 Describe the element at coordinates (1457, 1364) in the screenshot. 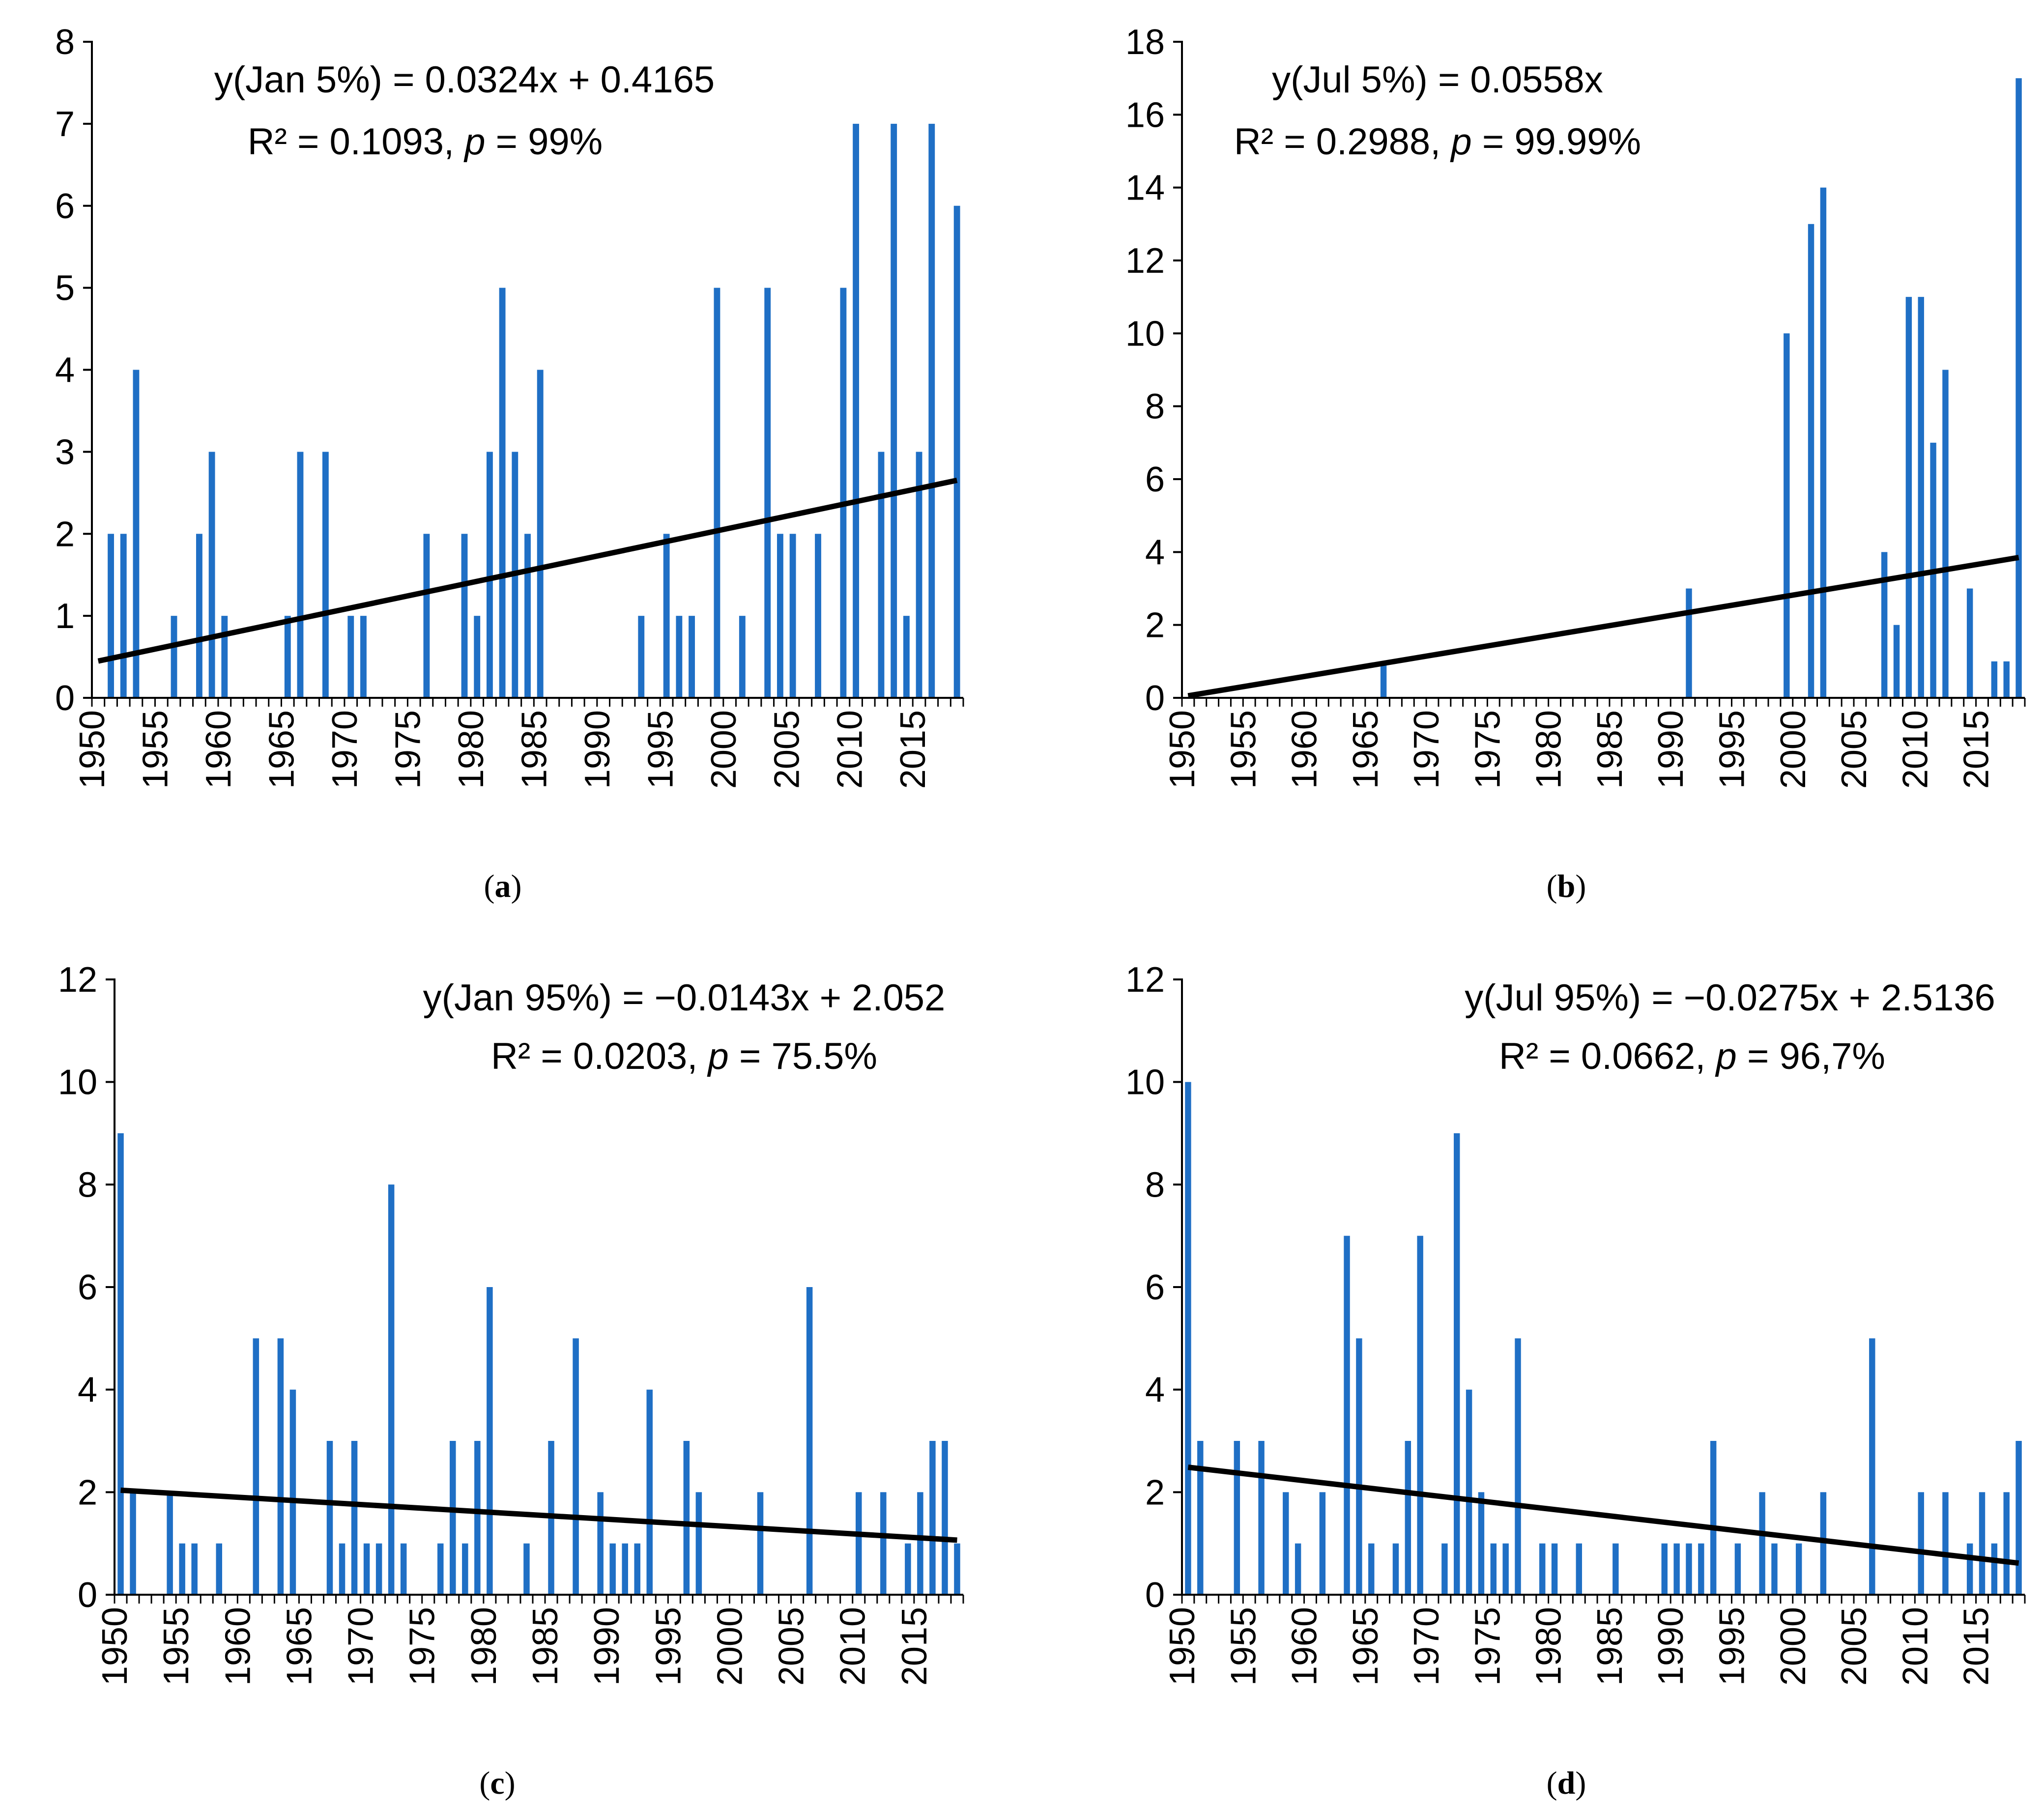

I see `bar-d-1972` at that location.